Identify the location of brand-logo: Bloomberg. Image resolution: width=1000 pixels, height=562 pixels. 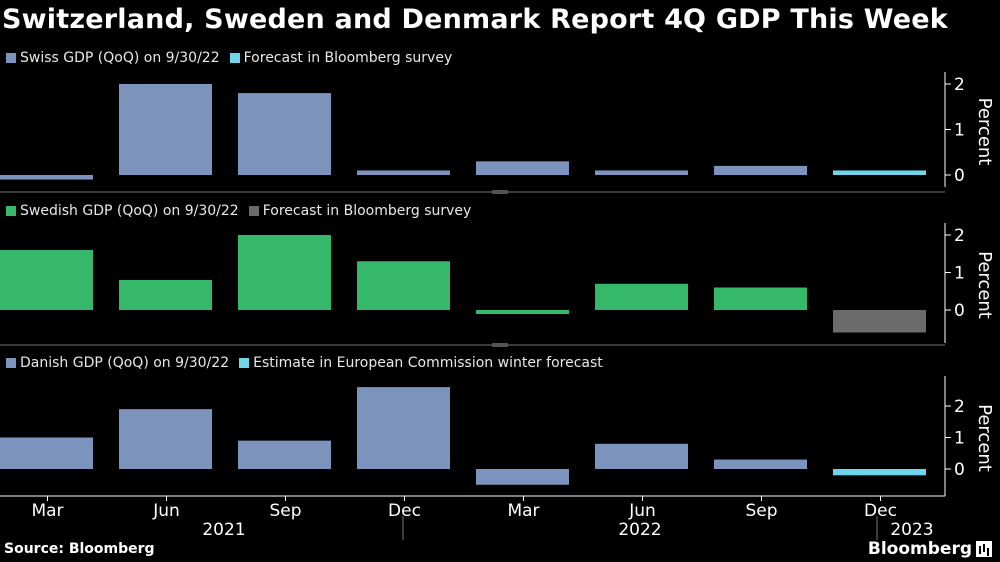
(930, 549).